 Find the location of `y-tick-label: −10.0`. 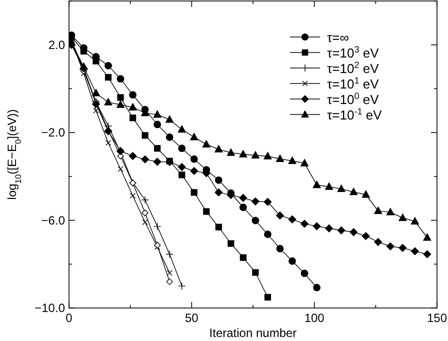

y-tick-label: −10.0 is located at coordinates (50, 308).